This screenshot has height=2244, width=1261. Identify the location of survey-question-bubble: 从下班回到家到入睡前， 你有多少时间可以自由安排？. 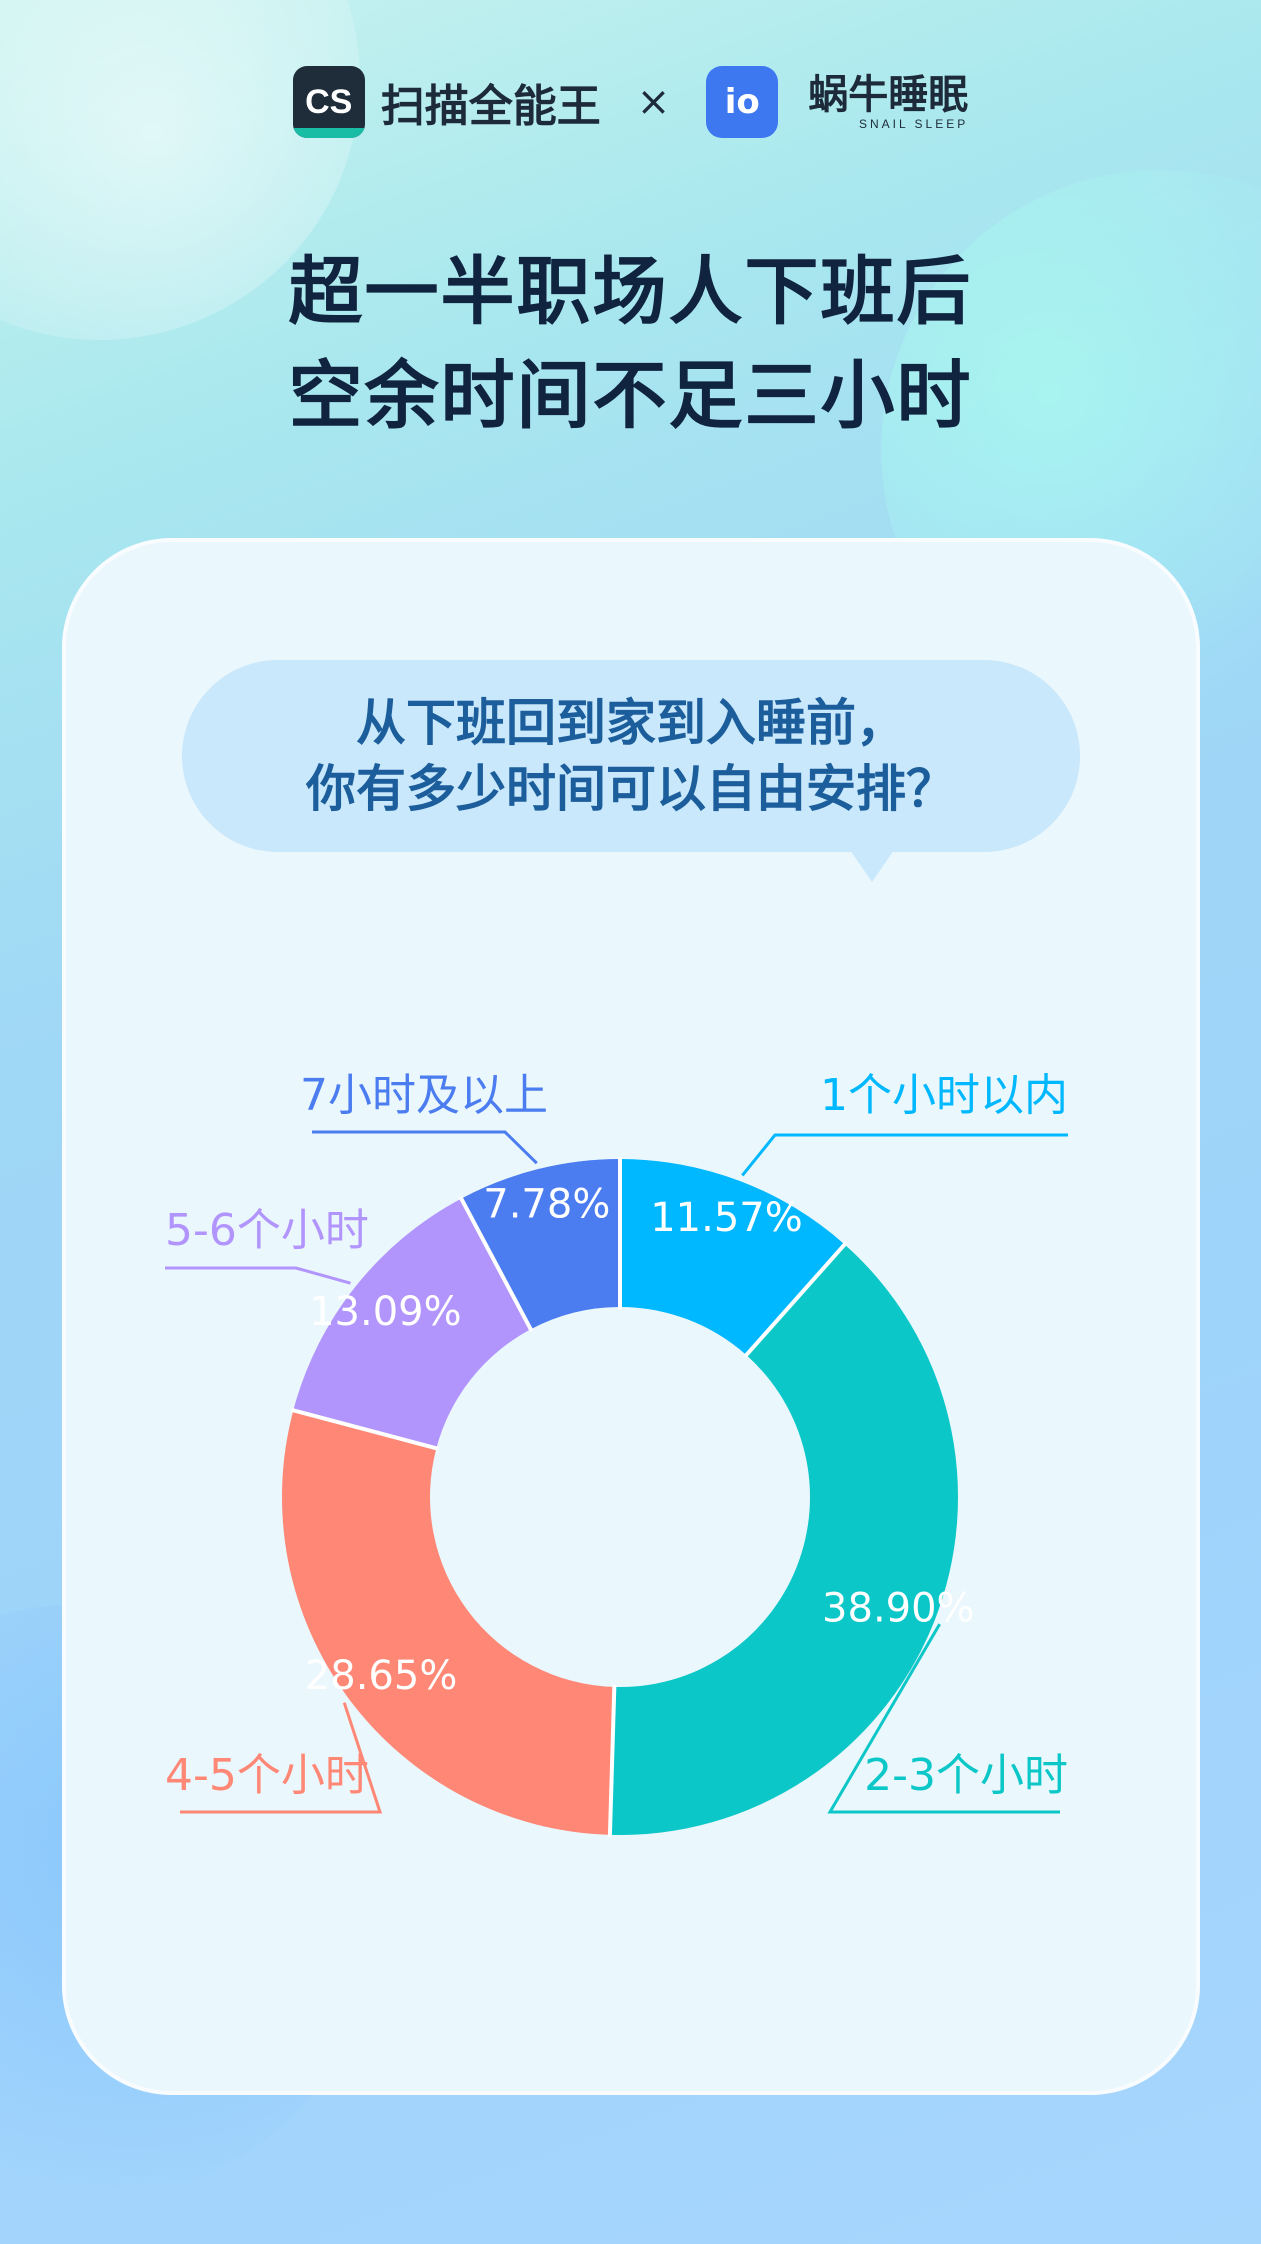
(631, 756).